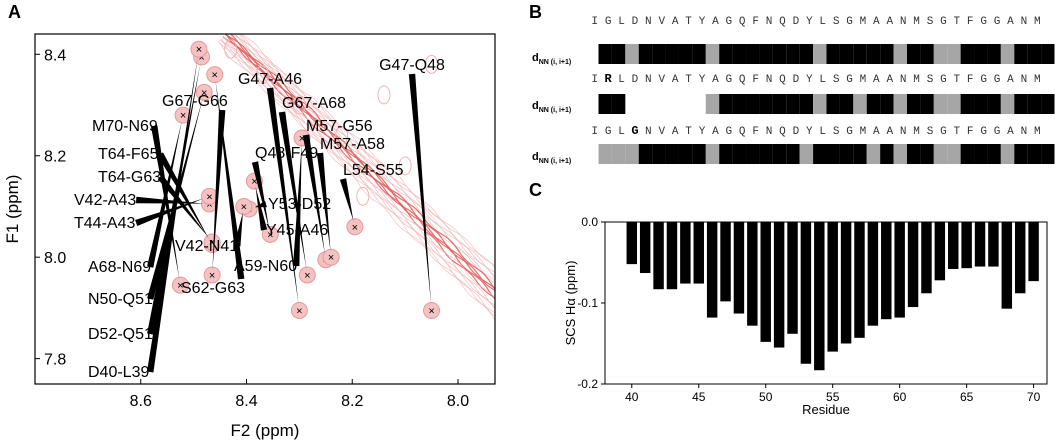 The image size is (1059, 443). Describe the element at coordinates (900, 397) in the screenshot. I see `scs-x-tick-label: 60` at that location.